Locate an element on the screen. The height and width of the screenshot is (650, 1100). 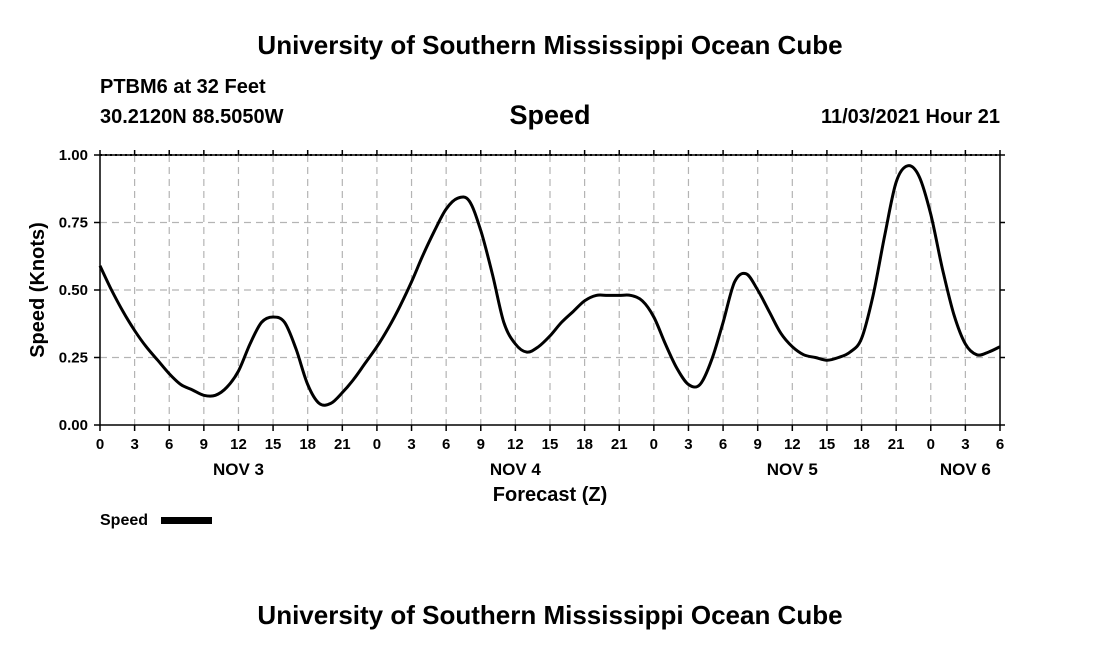
day-label: NOV 4 is located at coordinates (516, 469).